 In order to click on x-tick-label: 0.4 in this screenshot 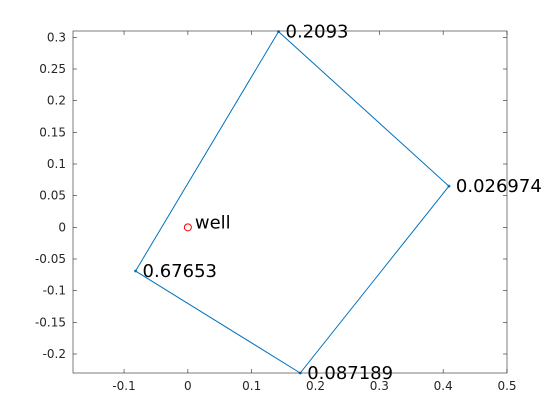, I will do `click(443, 386)`.